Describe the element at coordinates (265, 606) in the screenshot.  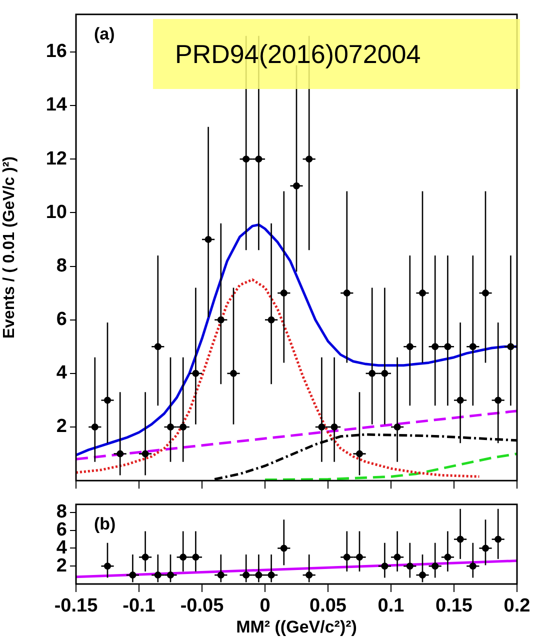
I see `x-tick-label: 0` at that location.